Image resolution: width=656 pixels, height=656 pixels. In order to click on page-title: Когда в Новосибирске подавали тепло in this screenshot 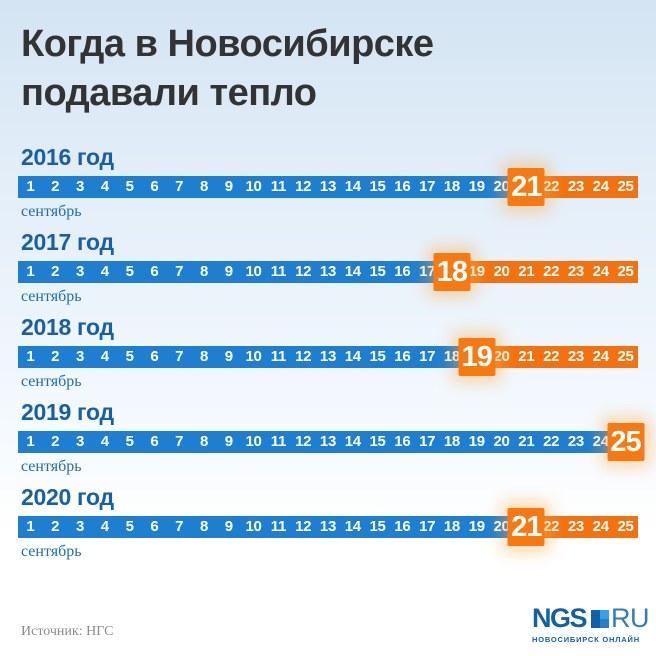, I will do `click(338, 69)`.